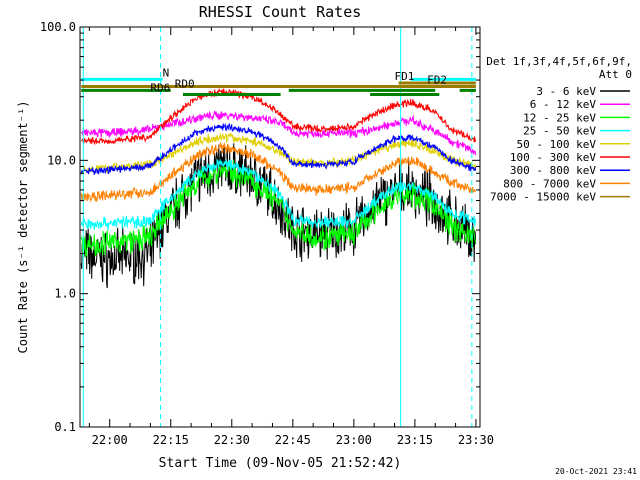  Describe the element at coordinates (615, 74) in the screenshot. I see `legend-header-line-2: Att 0` at that location.